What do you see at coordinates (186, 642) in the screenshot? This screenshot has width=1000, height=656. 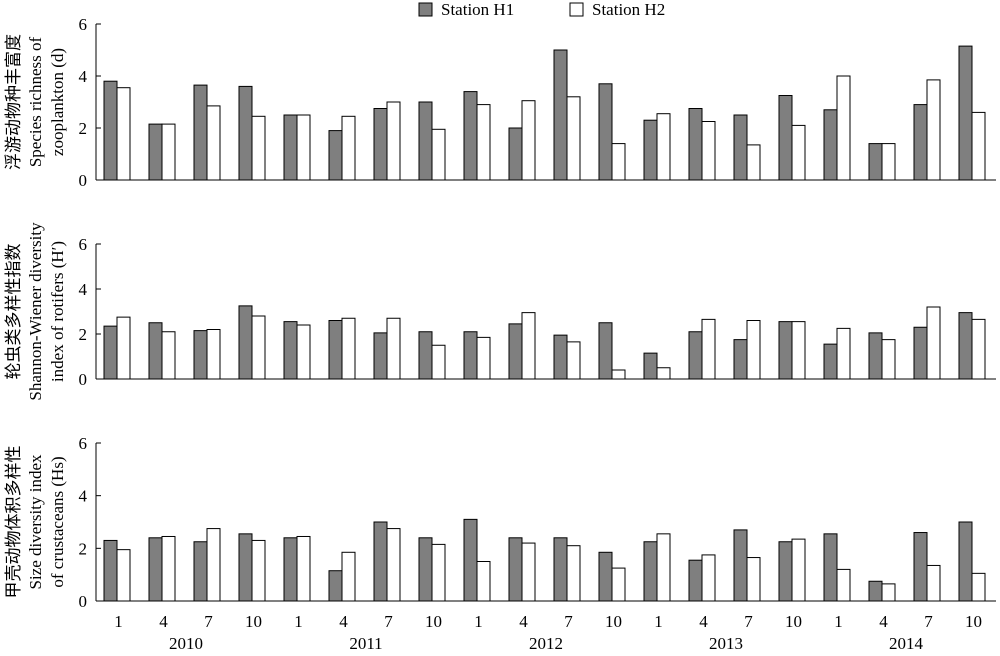 I see `year-label: 2010` at bounding box center [186, 642].